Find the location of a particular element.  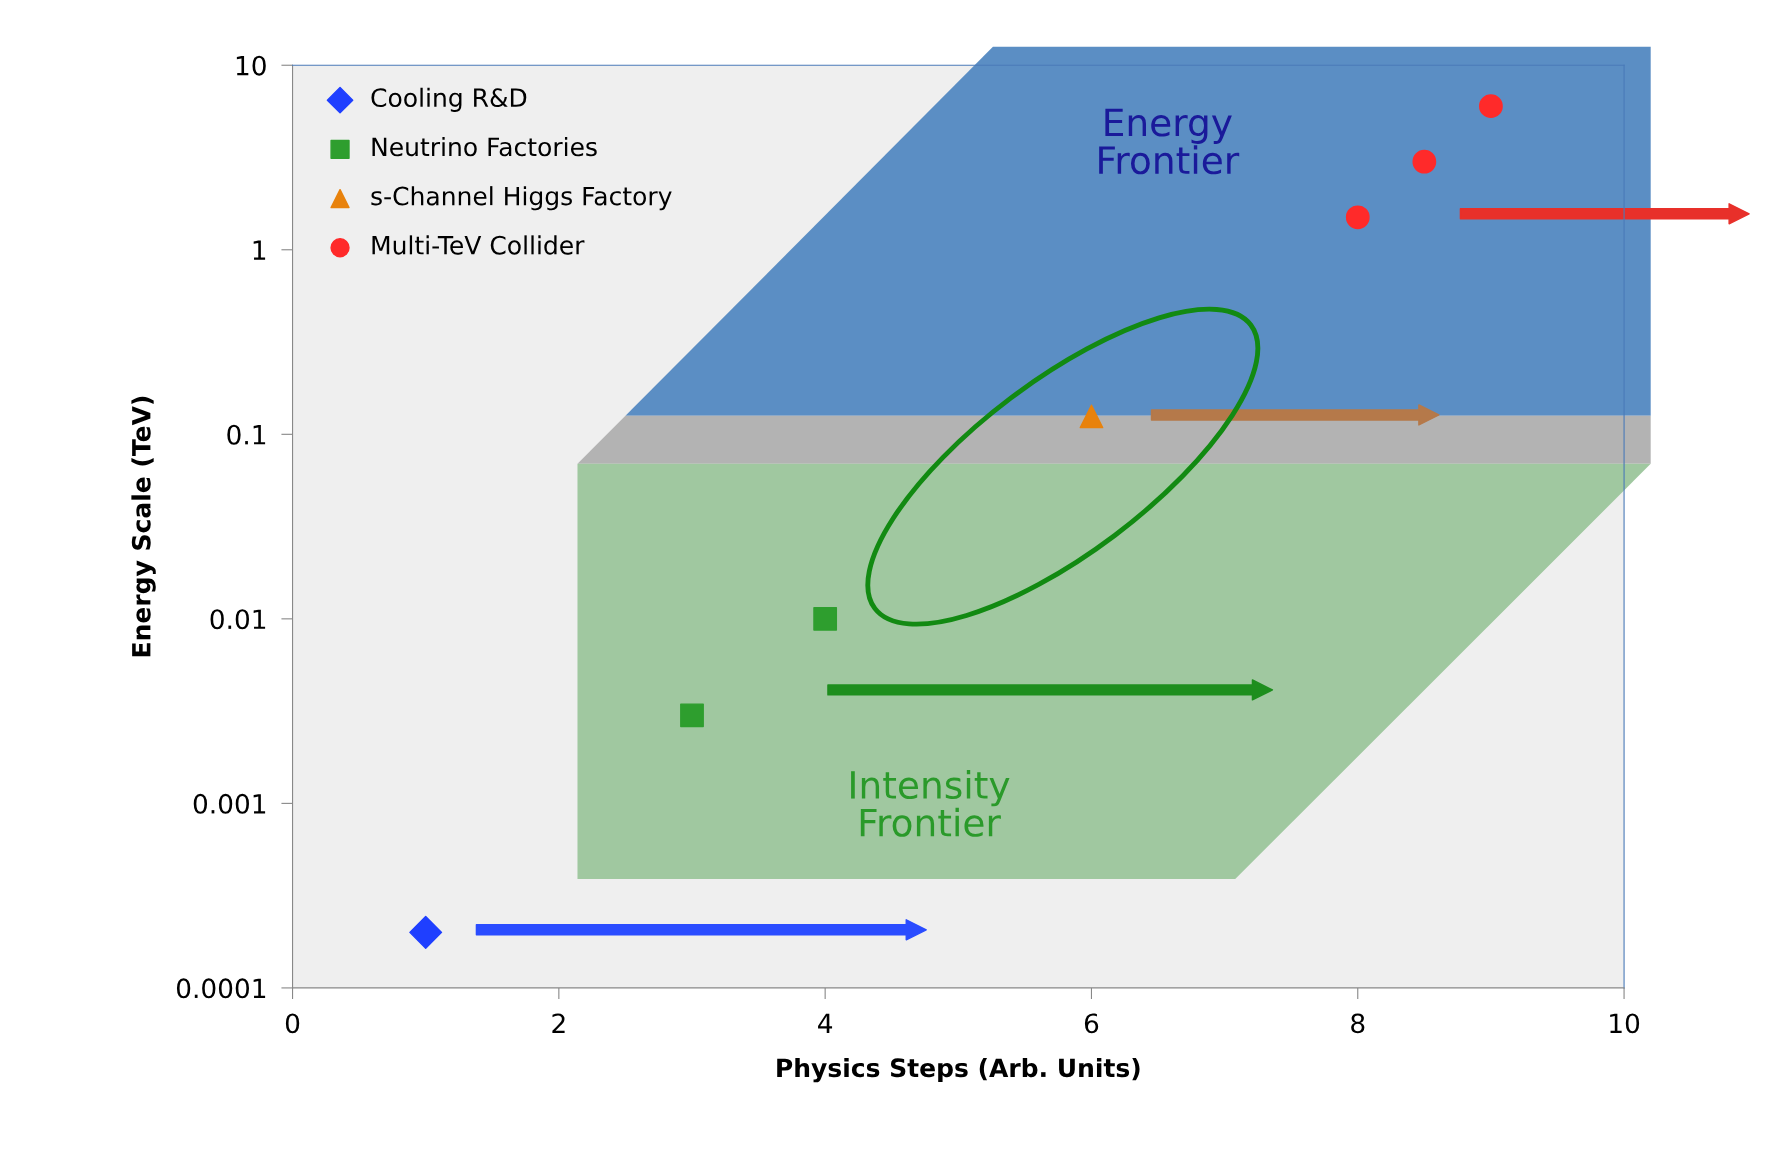

legend-label: Neutrino Factories is located at coordinates (484, 146).